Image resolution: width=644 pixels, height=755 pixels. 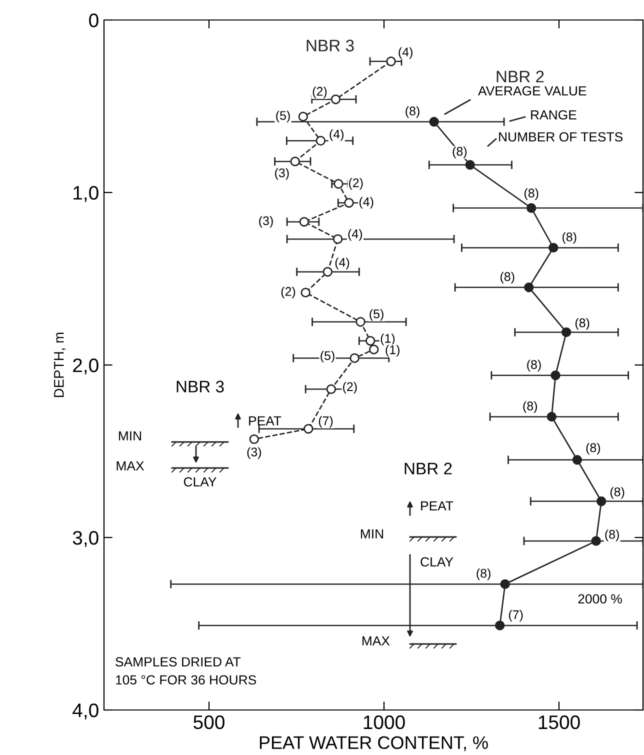 I want to click on series-label: NBR 3, so click(x=330, y=46).